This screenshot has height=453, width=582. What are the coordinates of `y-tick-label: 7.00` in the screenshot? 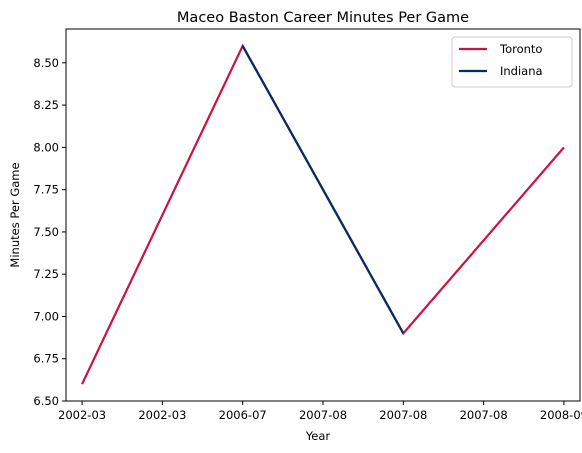 It's located at (46, 316).